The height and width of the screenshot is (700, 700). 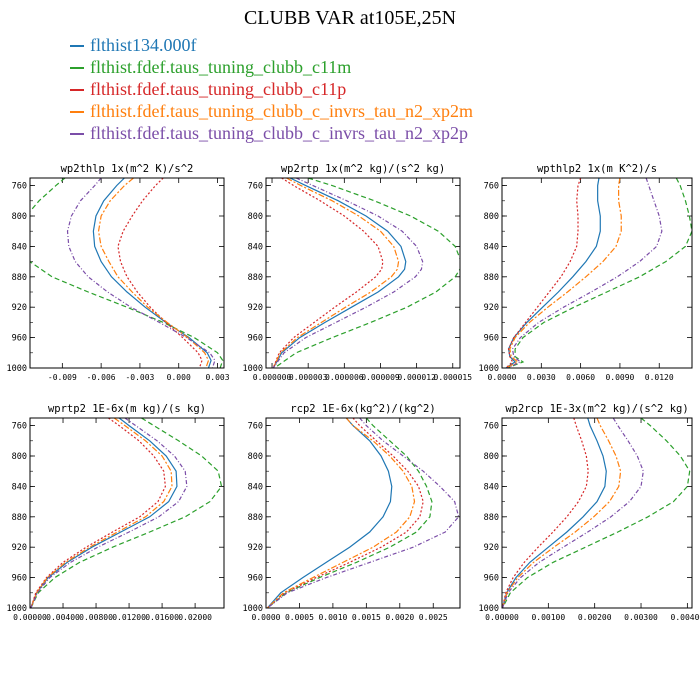 I want to click on y-tick-label-0-1: 800, so click(x=19, y=217).